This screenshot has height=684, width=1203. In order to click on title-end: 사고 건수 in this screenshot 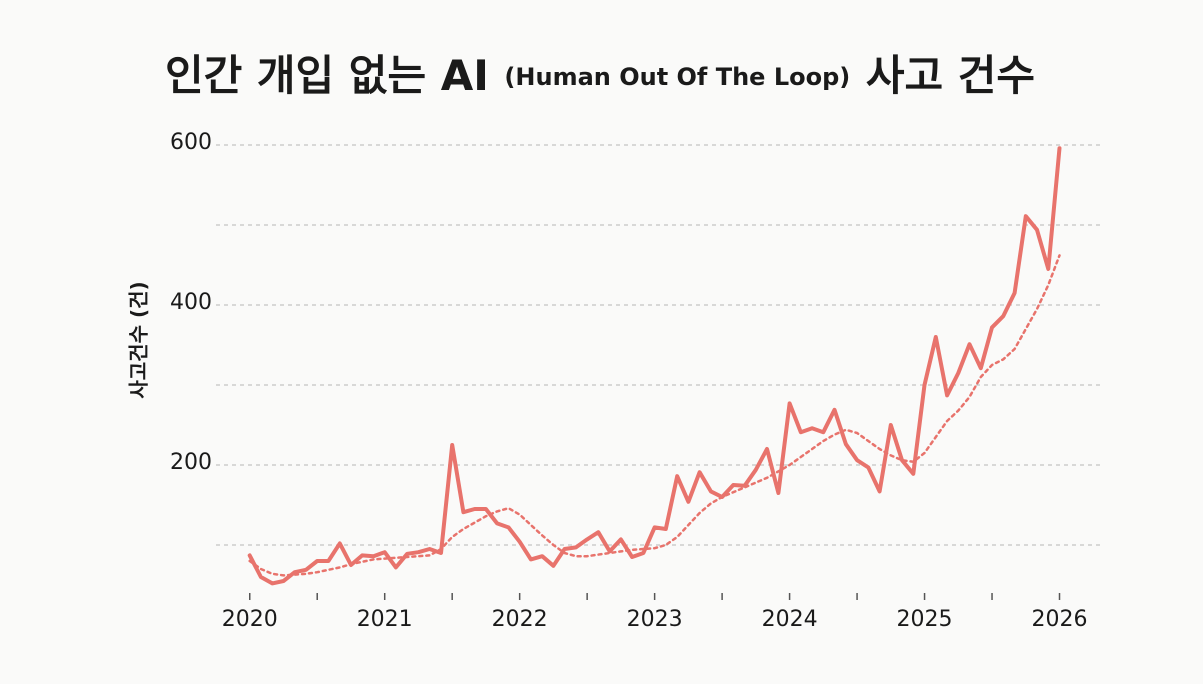, I will do `click(950, 75)`.